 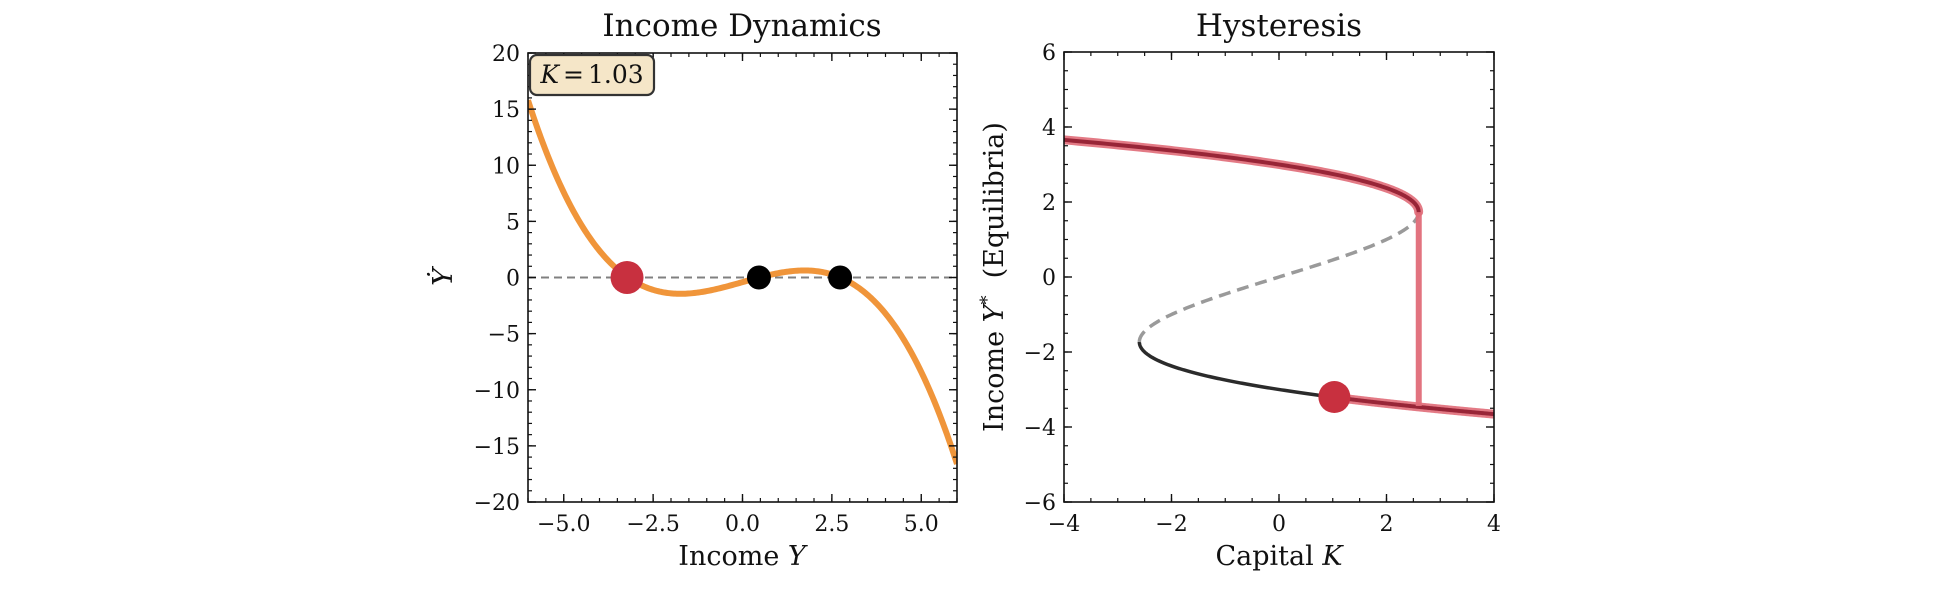 What do you see at coordinates (504, 335) in the screenshot?
I see `y-tick-label: −5` at bounding box center [504, 335].